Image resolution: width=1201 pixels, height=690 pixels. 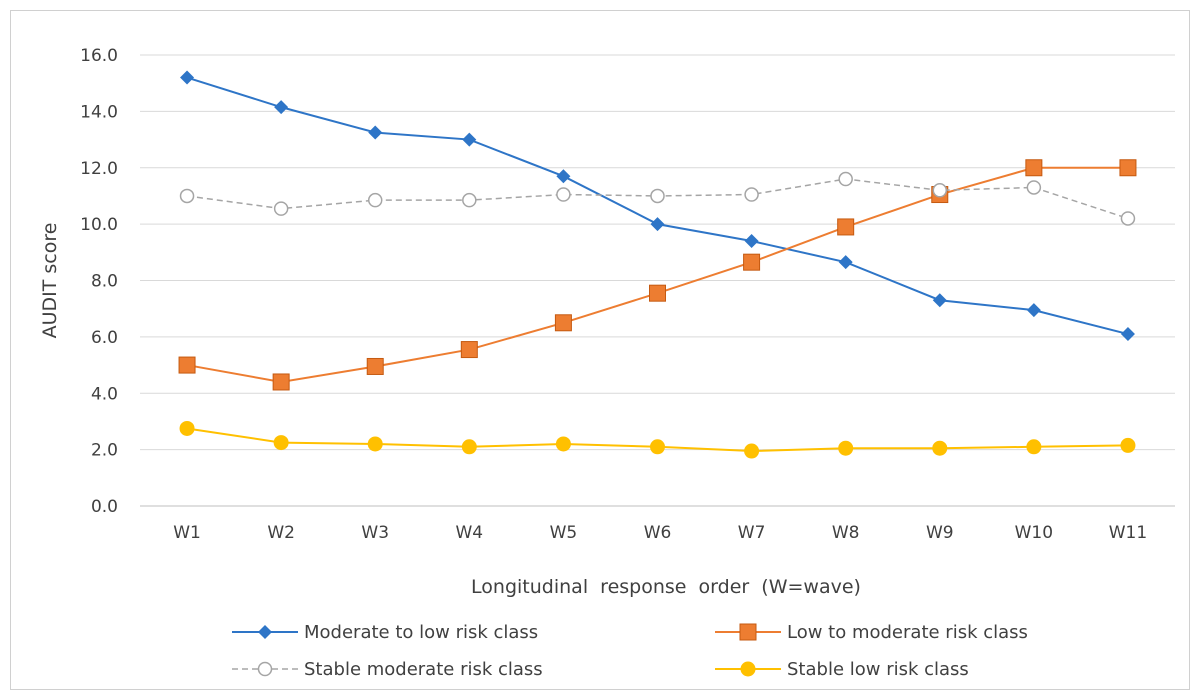 I want to click on x-tick-label: W5, so click(x=564, y=533).